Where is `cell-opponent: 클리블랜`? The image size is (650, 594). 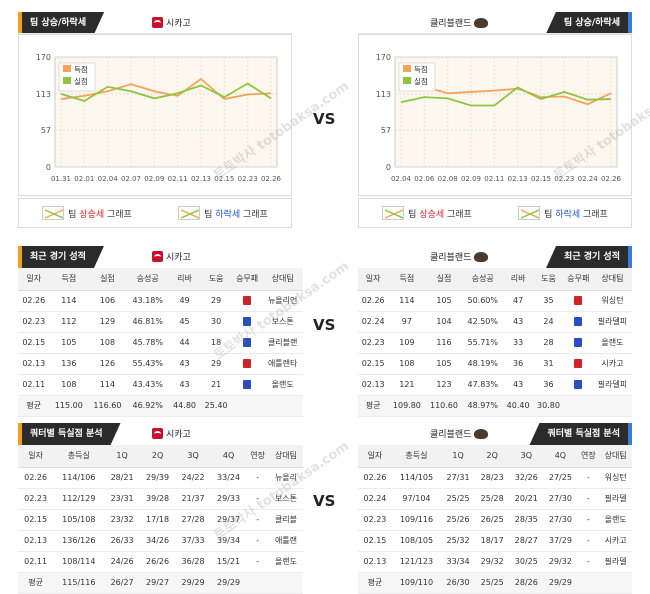 cell-opponent: 클리블랜 is located at coordinates (282, 343).